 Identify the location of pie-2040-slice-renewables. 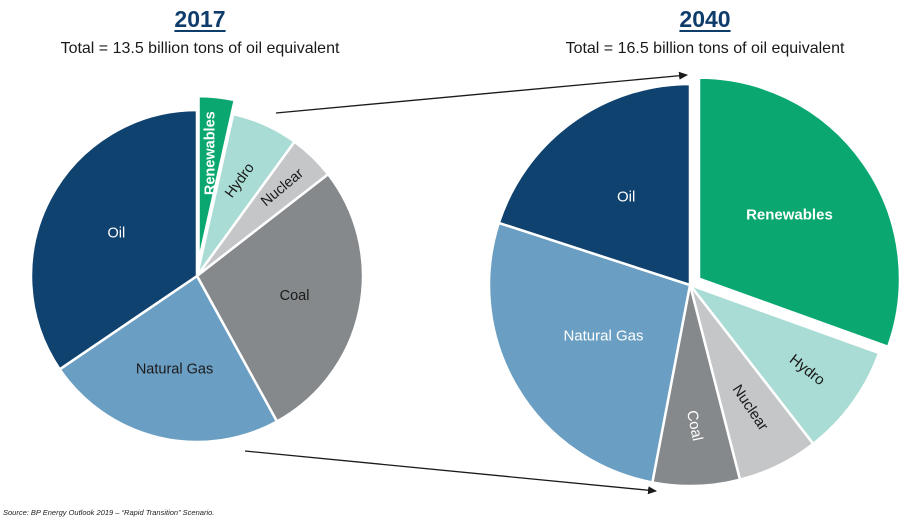
(799, 212).